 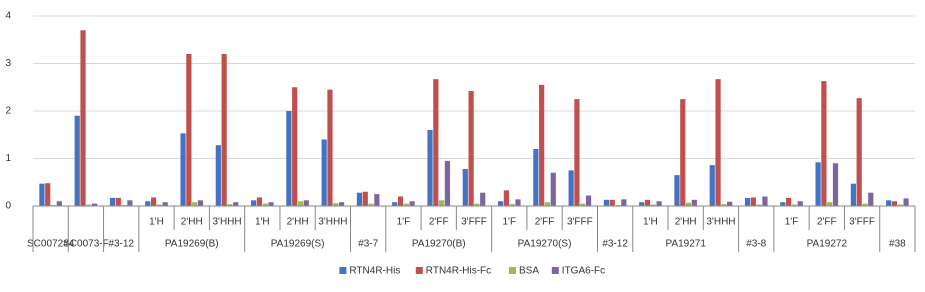 What do you see at coordinates (192, 244) in the screenshot?
I see `group-label: PA19269(B)` at bounding box center [192, 244].